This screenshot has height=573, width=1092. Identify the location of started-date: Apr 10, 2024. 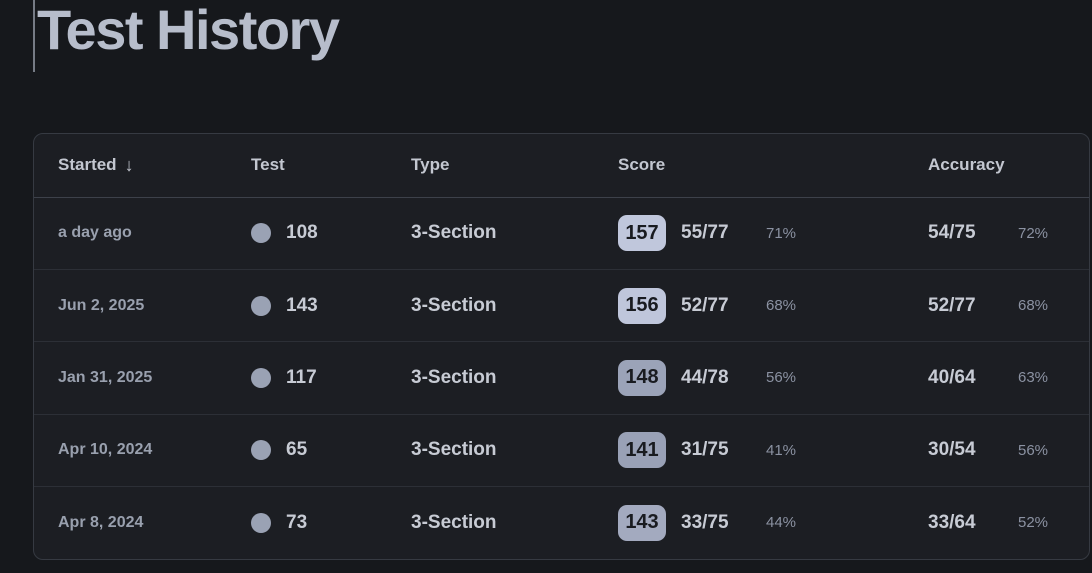
(105, 450).